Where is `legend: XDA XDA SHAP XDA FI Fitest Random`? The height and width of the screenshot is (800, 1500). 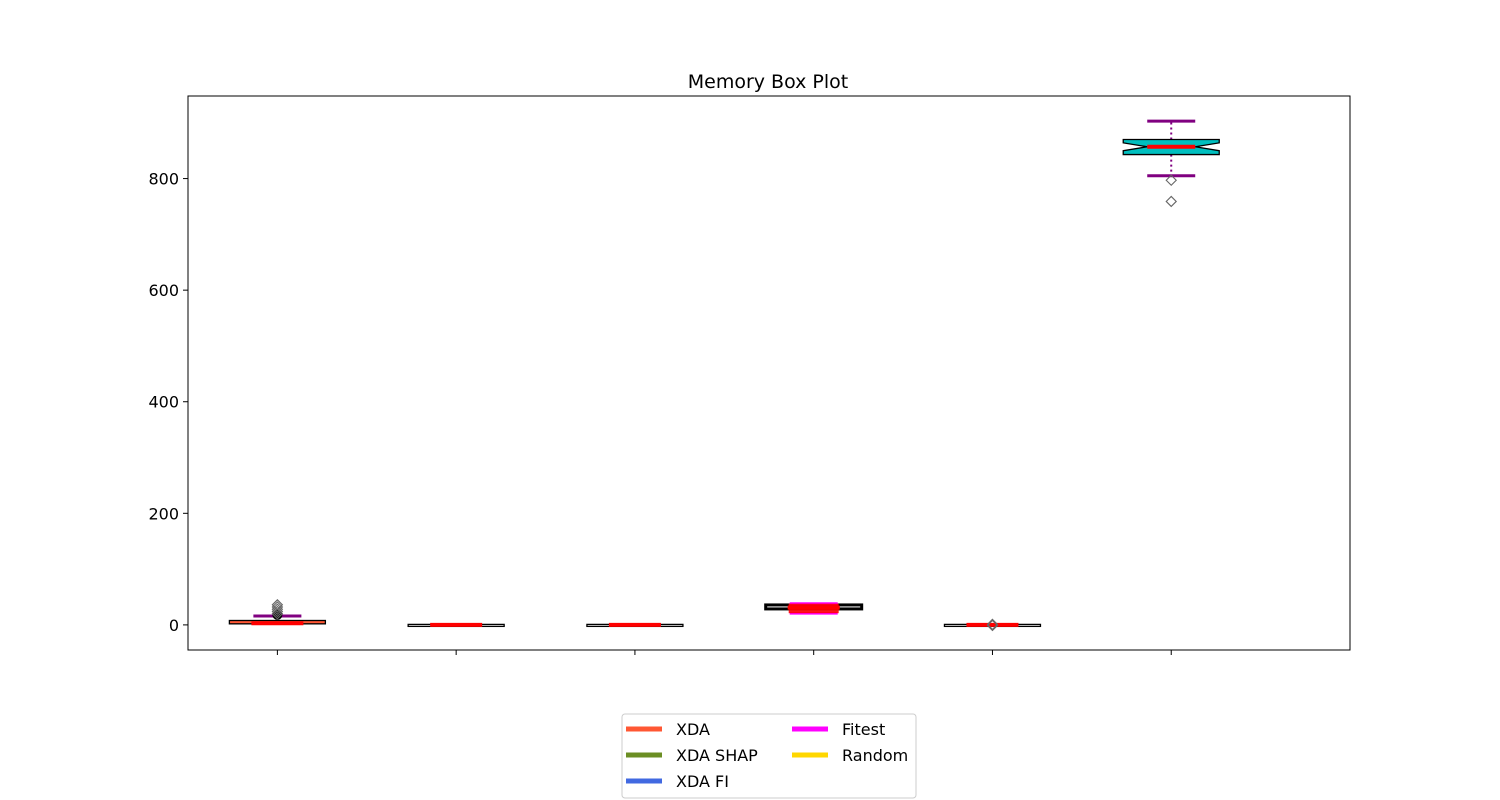 legend: XDA XDA SHAP XDA FI Fitest Random is located at coordinates (769, 756).